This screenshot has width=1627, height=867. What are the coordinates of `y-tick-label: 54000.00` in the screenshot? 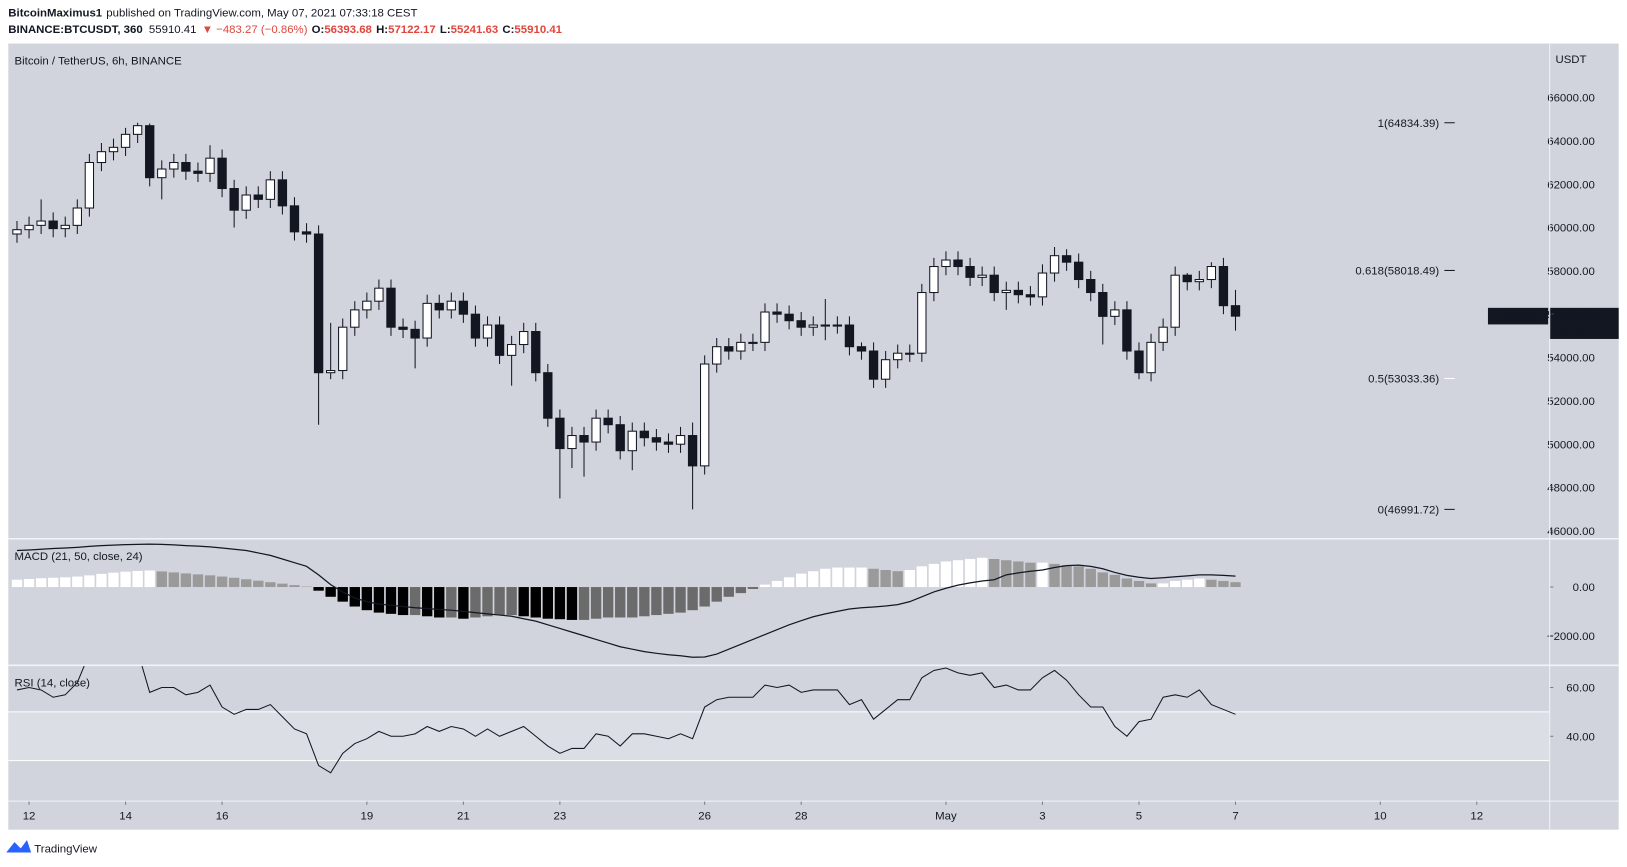 It's located at (1571, 359).